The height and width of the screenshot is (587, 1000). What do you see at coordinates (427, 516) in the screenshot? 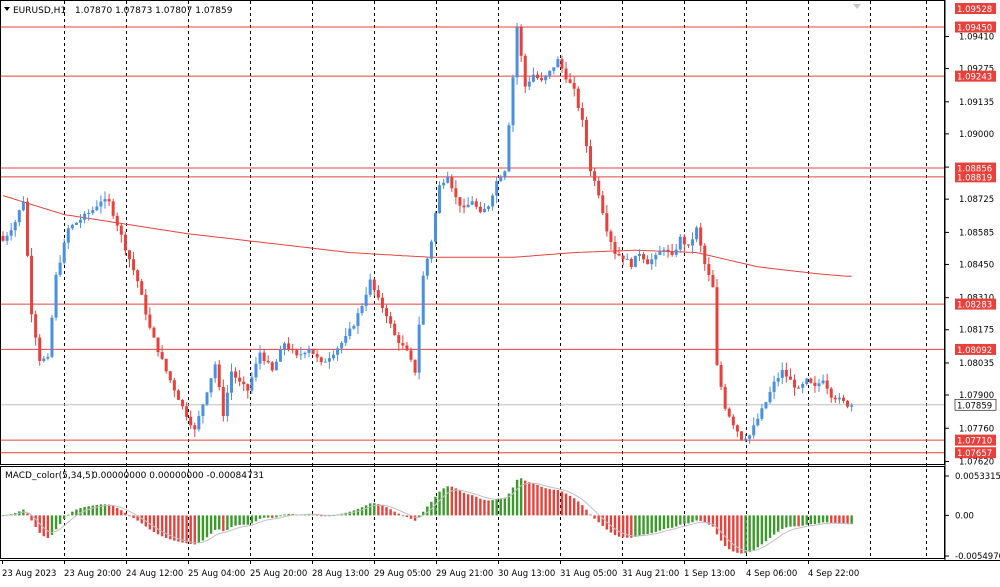
I see `macd-histogram` at bounding box center [427, 516].